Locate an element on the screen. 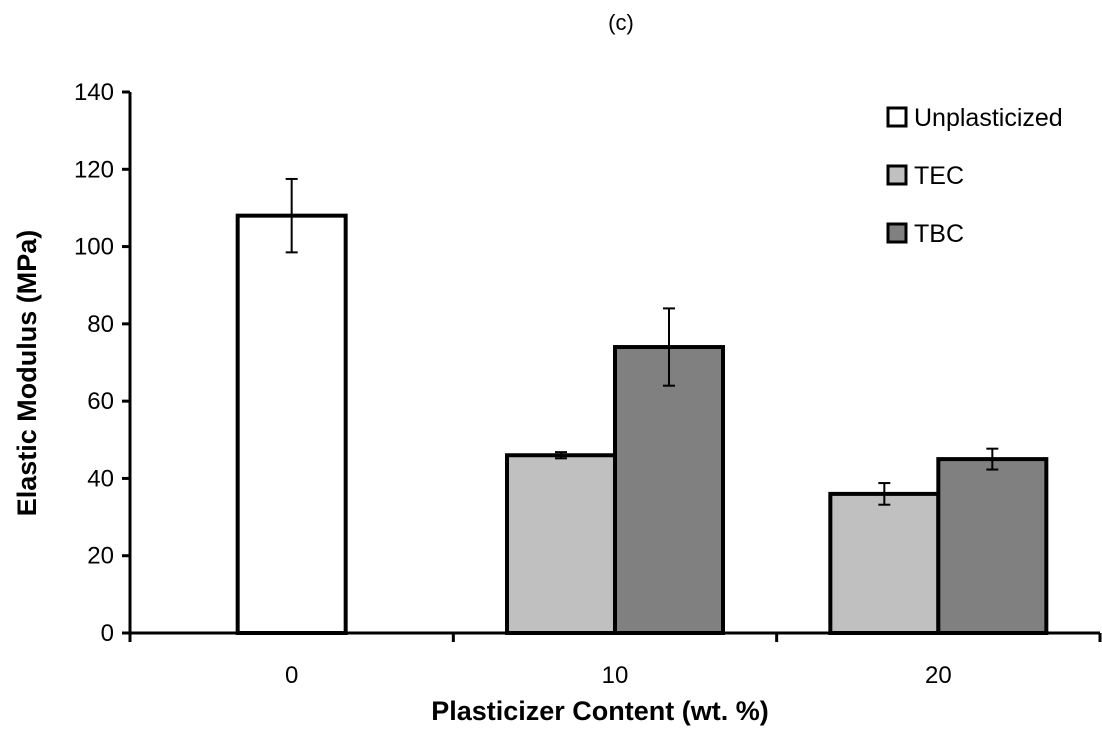 This screenshot has width=1102, height=729. x-tick-label: 20 is located at coordinates (938, 675).